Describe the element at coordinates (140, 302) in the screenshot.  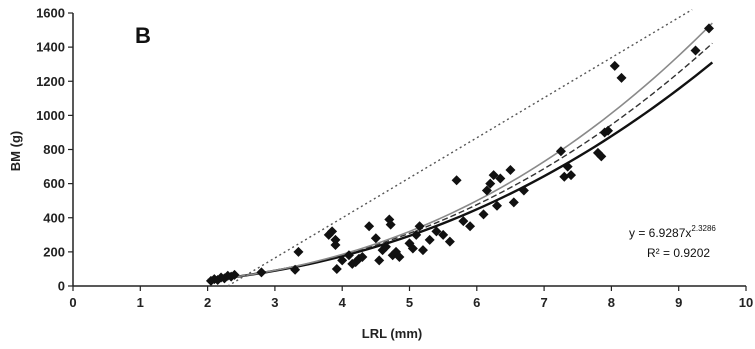
I see `x-tick-label: 1` at that location.